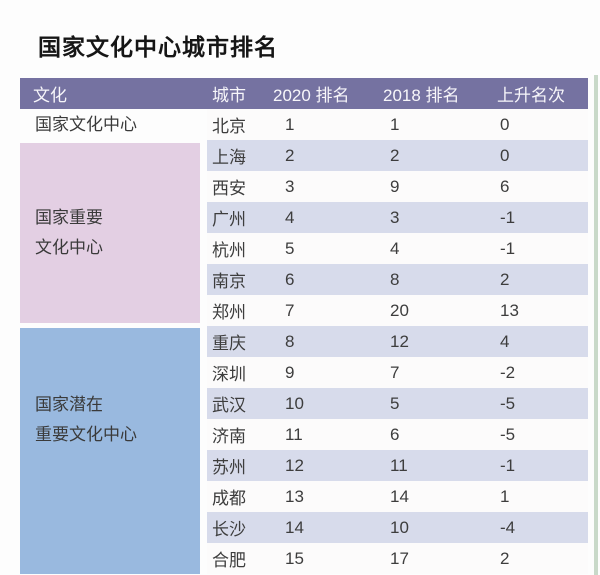 The height and width of the screenshot is (575, 600). Describe the element at coordinates (229, 188) in the screenshot. I see `cell-city: 西安` at that location.